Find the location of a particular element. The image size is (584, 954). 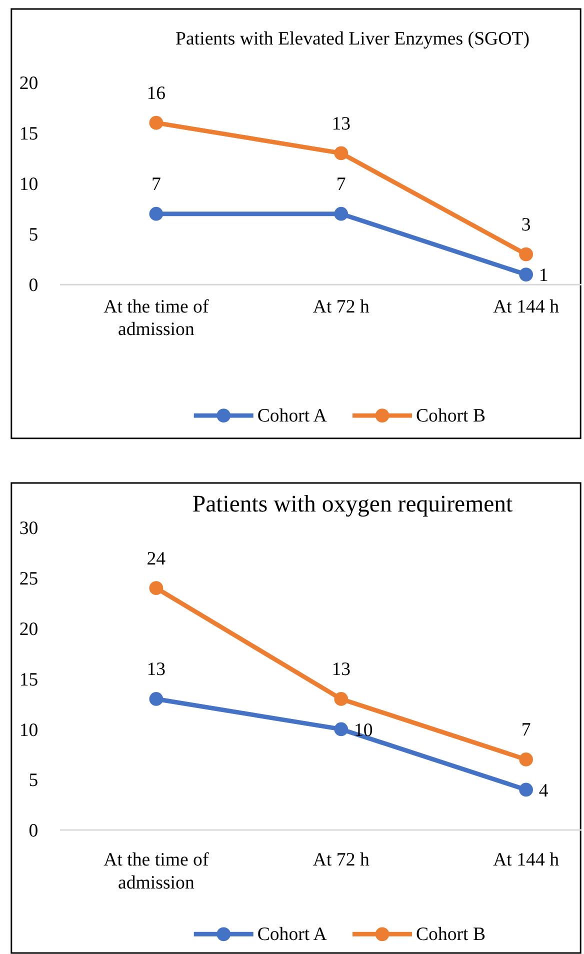

chart-title: Patients with oxygen requirement is located at coordinates (353, 505).